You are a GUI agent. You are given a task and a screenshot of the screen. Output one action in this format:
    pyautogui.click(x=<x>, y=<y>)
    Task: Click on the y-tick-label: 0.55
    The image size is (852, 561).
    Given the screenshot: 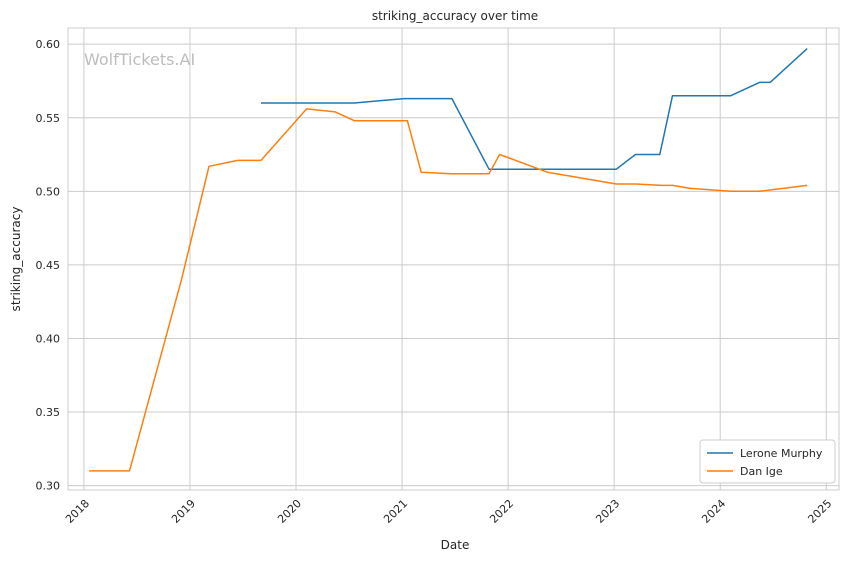 What is the action you would take?
    pyautogui.click(x=48, y=118)
    